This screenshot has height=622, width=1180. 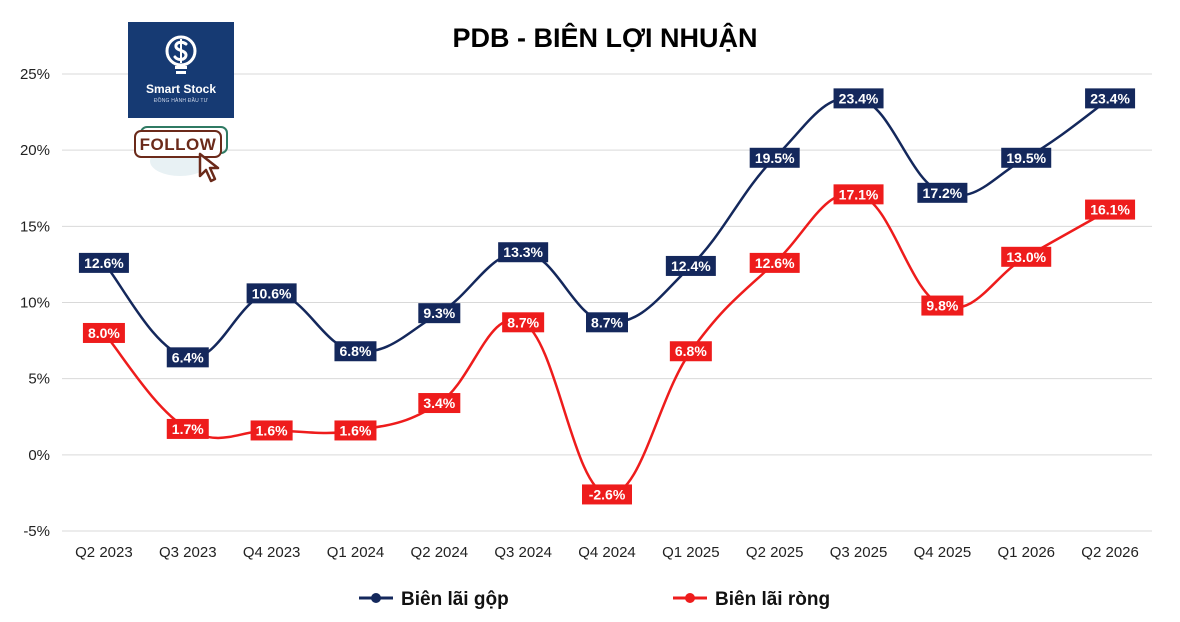 I want to click on follow-badge: FOLLOW, so click(x=180, y=156).